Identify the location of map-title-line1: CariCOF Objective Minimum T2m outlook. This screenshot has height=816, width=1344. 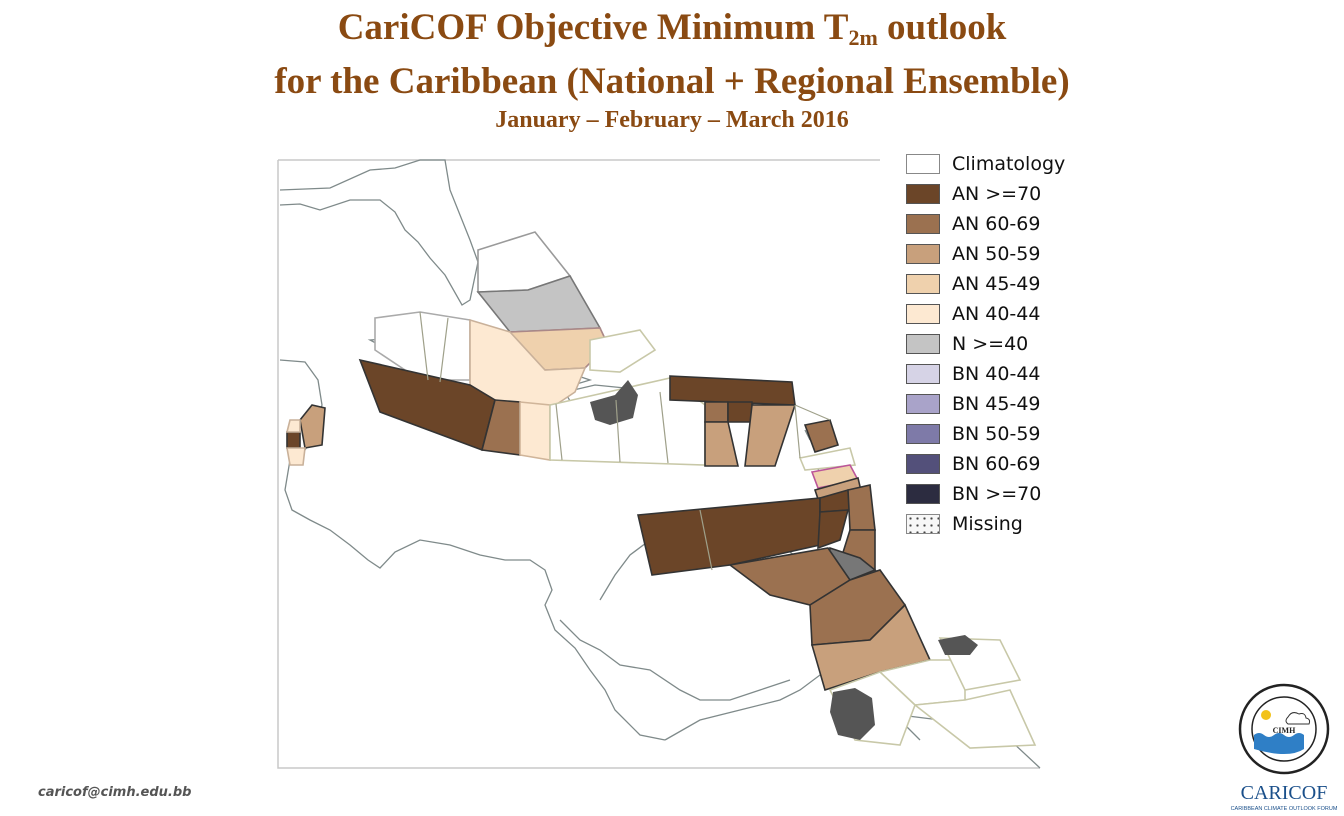
(672, 28).